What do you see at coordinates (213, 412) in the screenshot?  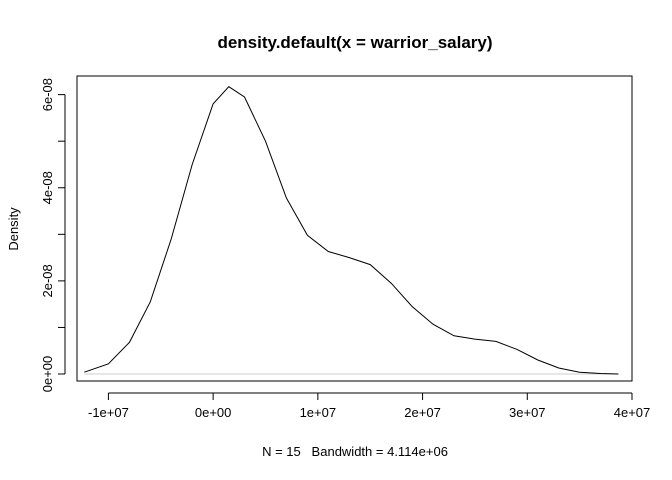 I see `x-tick-label: 0e+00` at bounding box center [213, 412].